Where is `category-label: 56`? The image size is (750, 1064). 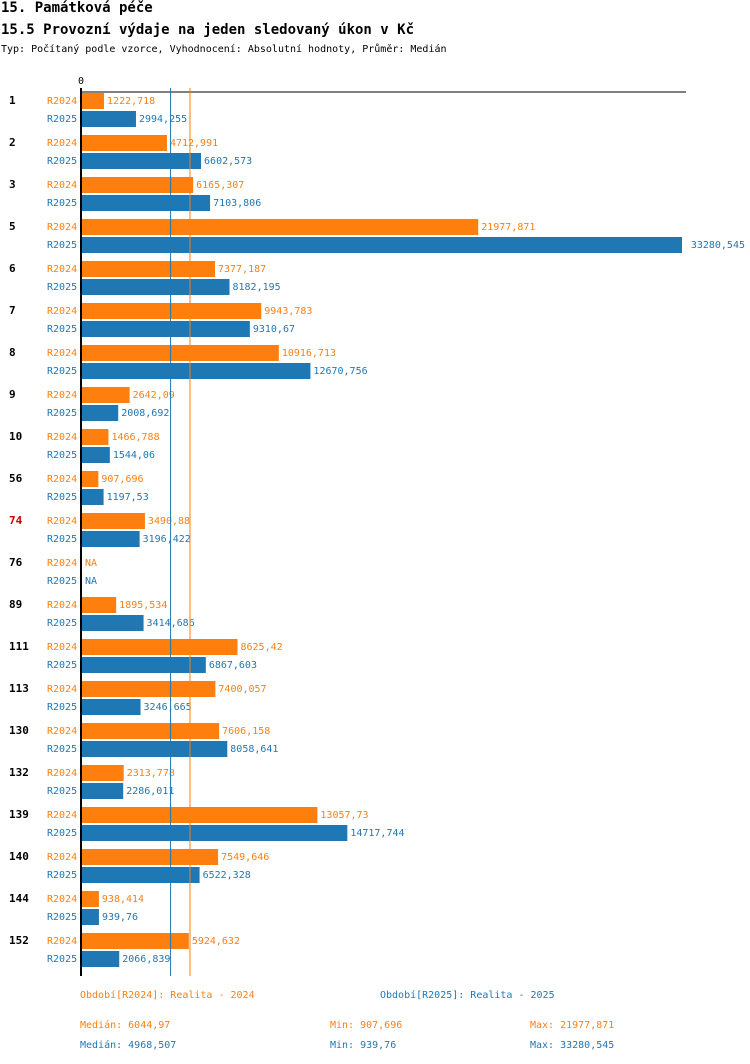
category-label: 56 is located at coordinates (16, 478).